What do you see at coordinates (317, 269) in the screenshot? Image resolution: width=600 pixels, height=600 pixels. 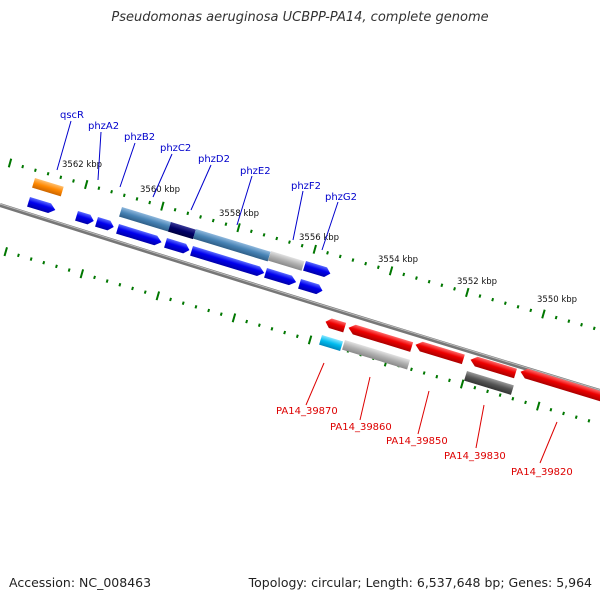 I see `gene-phzG2` at bounding box center [317, 269].